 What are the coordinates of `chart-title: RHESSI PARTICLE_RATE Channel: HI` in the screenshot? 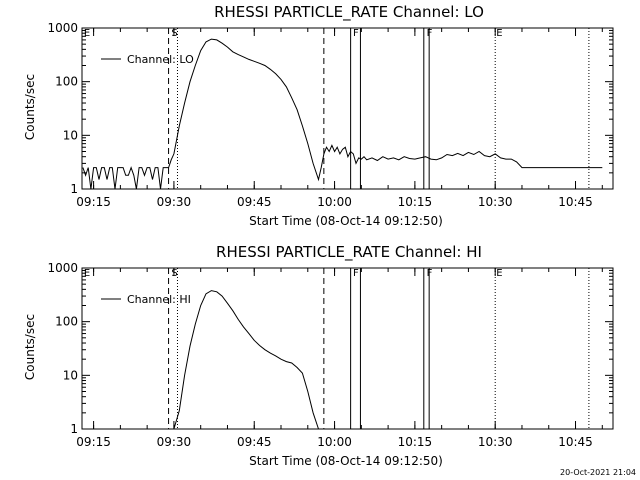 It's located at (349, 252).